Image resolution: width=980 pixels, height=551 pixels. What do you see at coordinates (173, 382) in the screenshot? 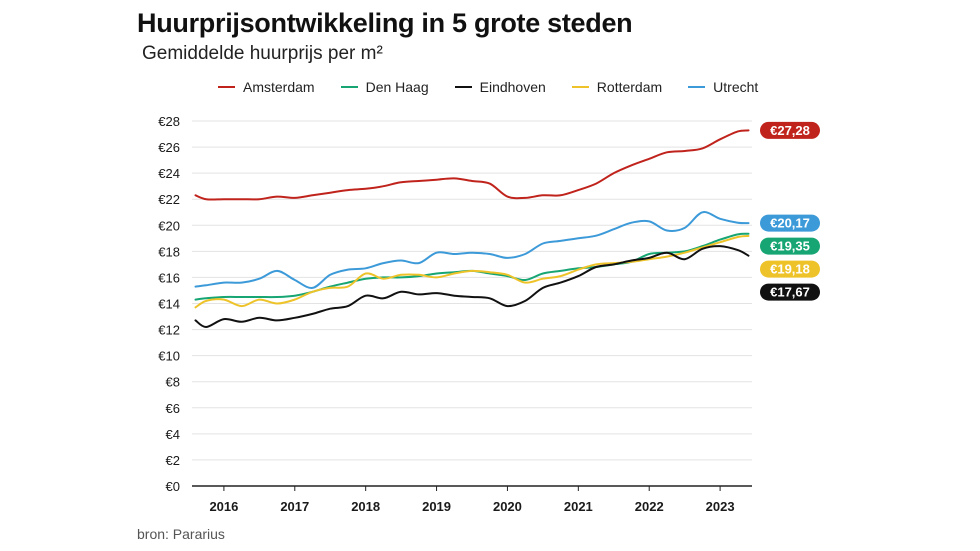
I see `y-tick-label: €8` at bounding box center [173, 382].